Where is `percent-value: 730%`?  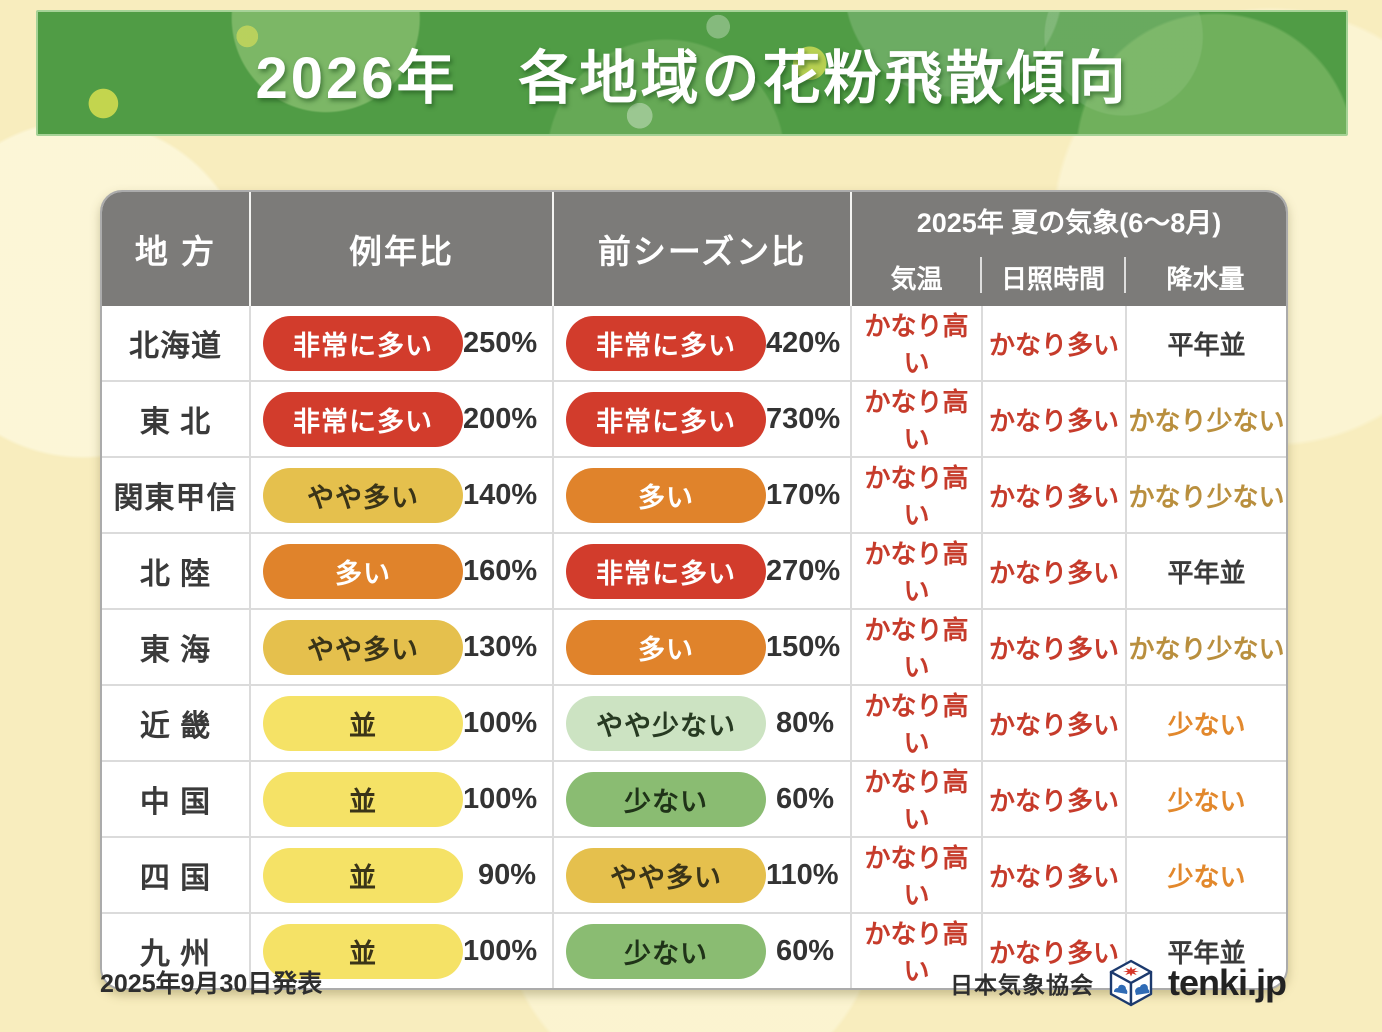
percent-value: 730% is located at coordinates (803, 418).